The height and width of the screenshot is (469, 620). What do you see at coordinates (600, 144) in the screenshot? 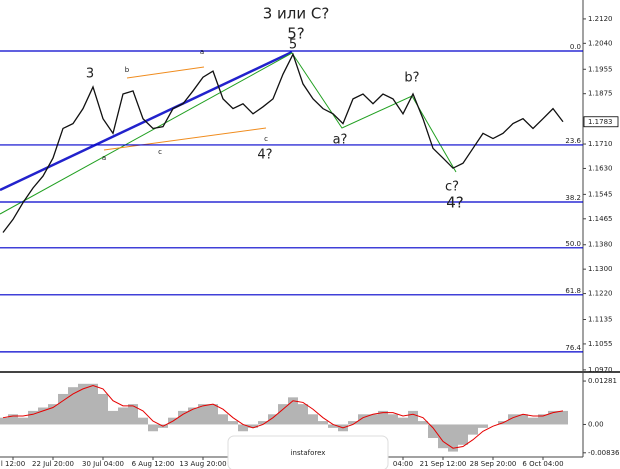
I see `y-tick-label: 1.1710` at bounding box center [600, 144].